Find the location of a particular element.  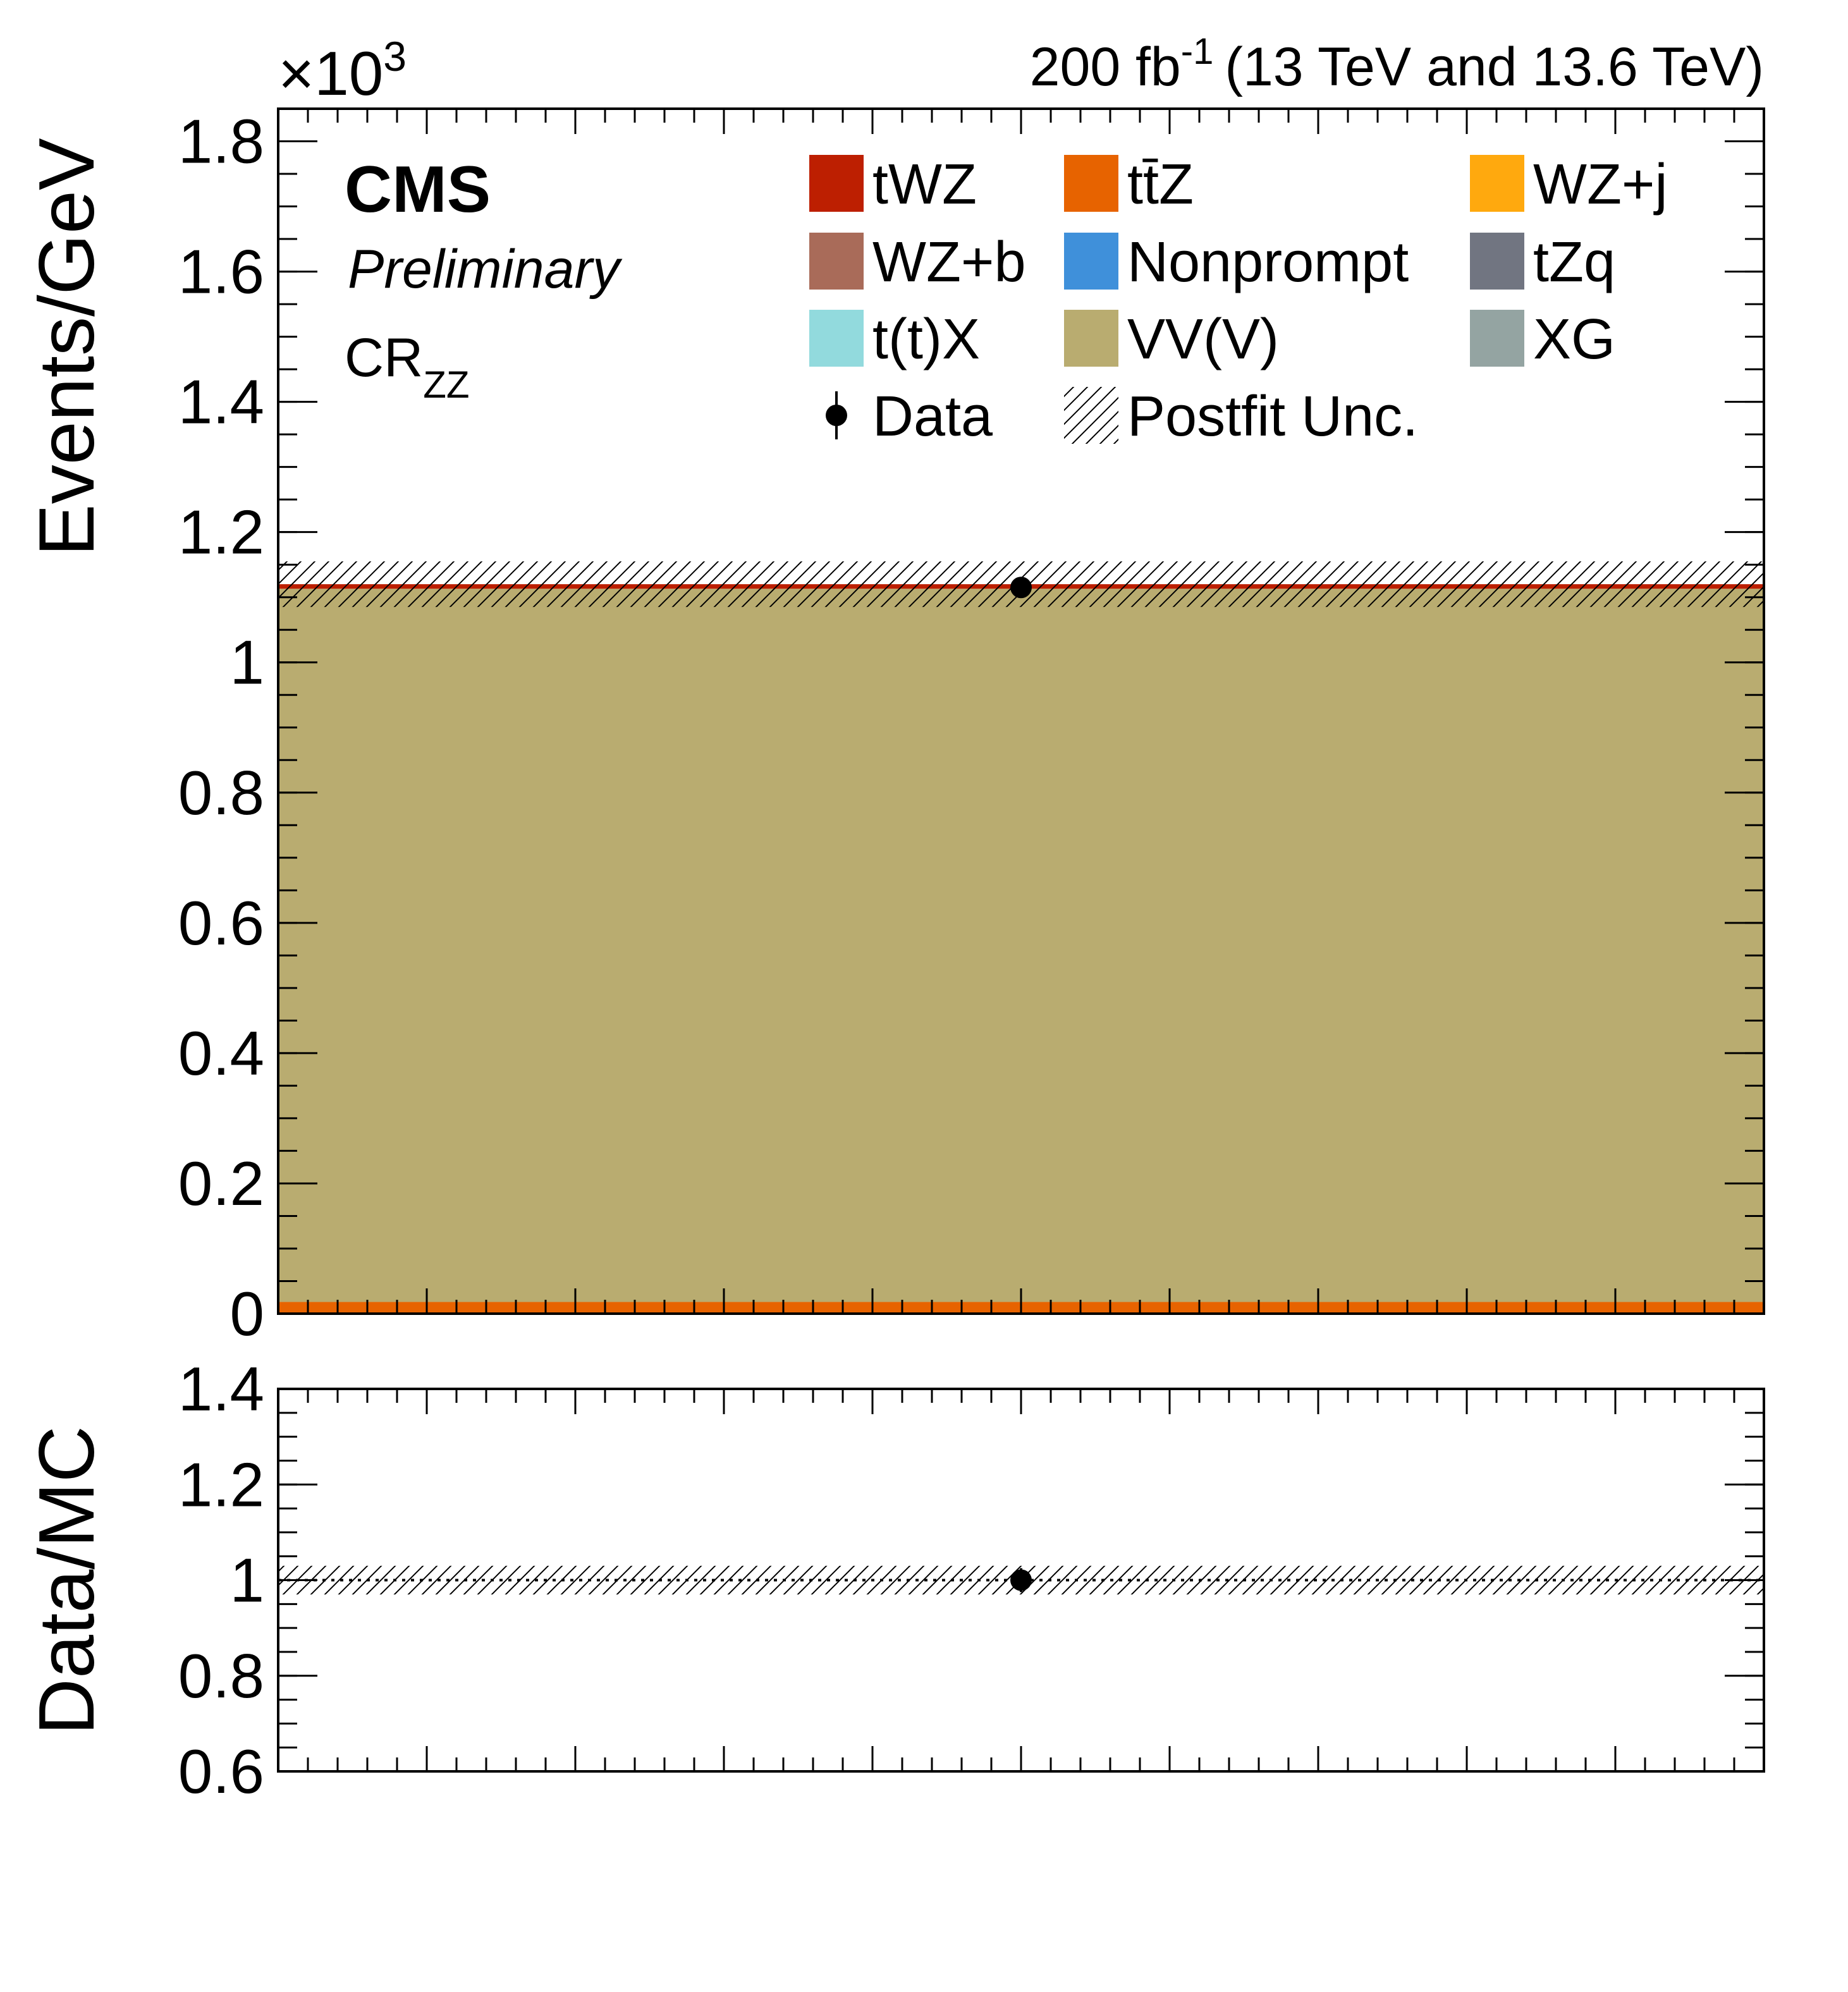

main-y-tick-label: 1 is located at coordinates (246, 662).